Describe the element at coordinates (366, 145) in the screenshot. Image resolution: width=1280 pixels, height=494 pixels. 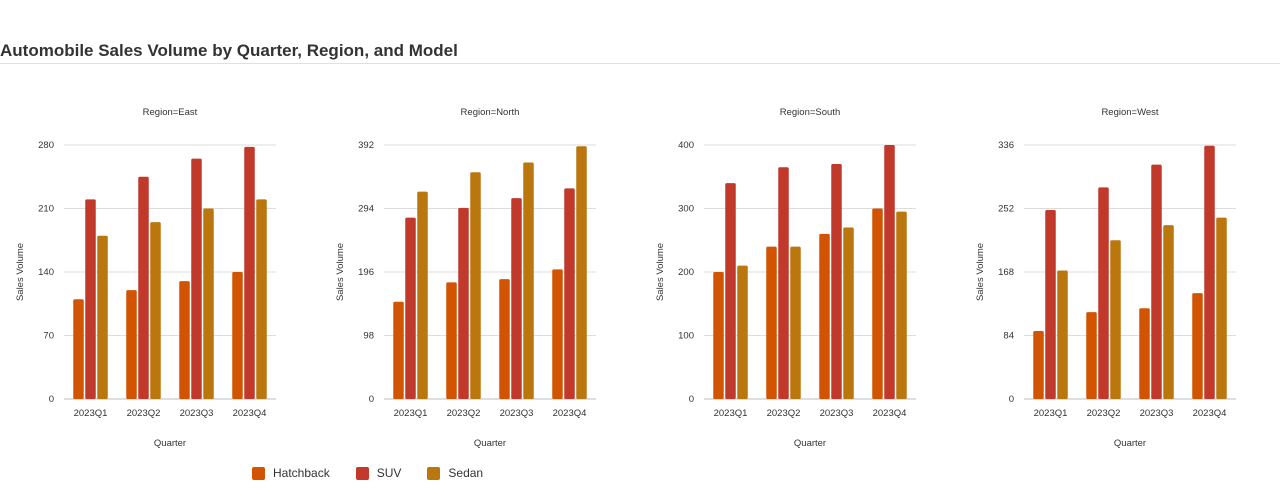
I see `y-tick-label: 392` at that location.